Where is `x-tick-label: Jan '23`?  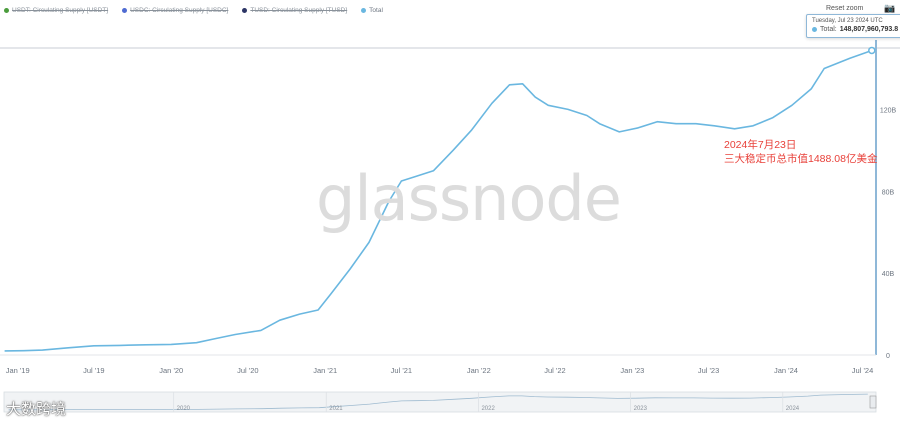
x-tick-label: Jan '23 is located at coordinates (632, 370).